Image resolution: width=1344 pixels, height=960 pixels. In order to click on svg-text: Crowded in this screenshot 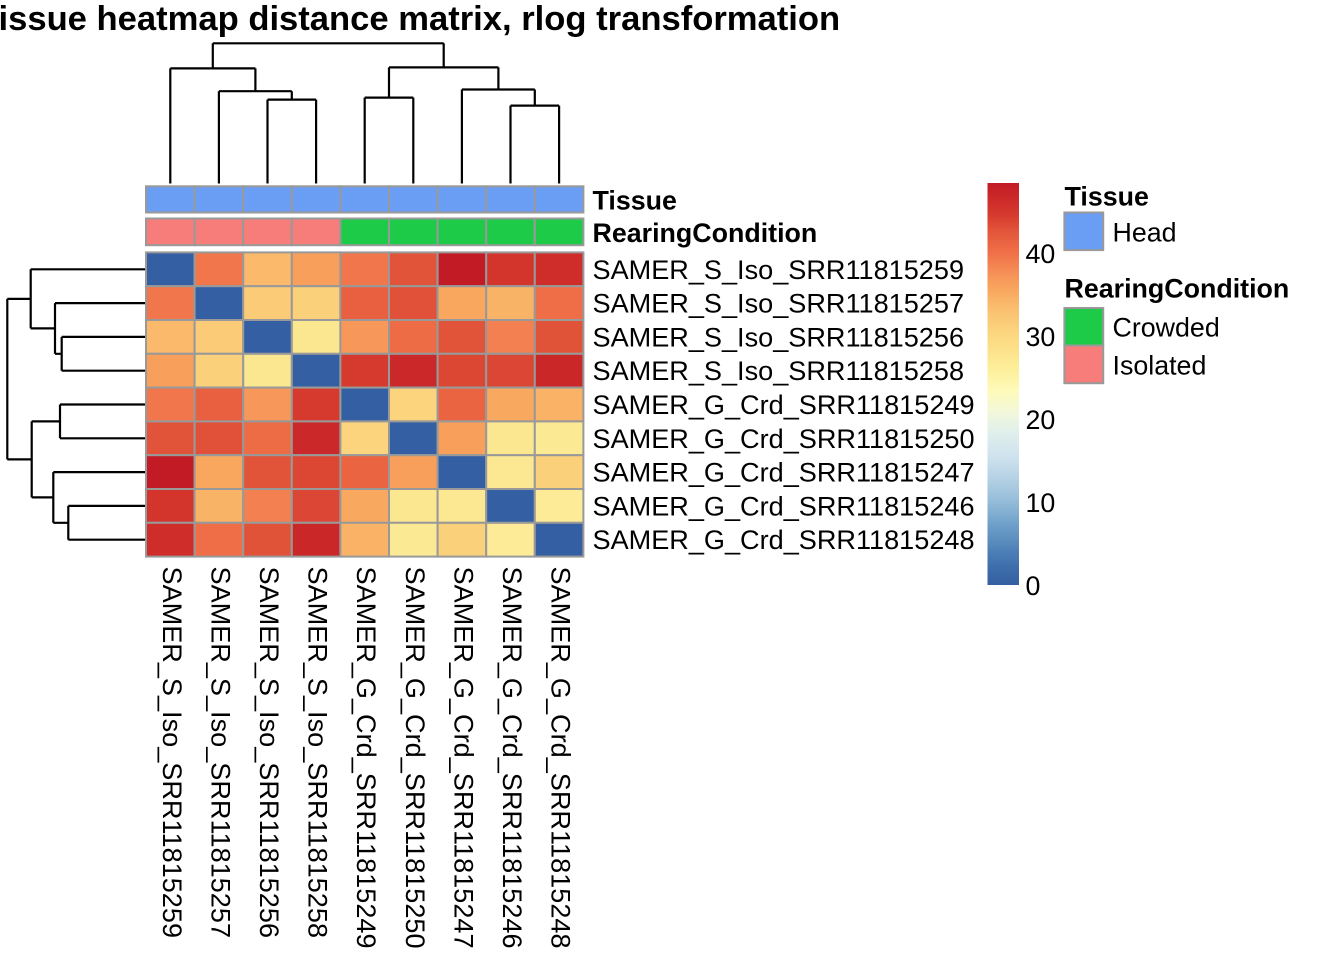, I will do `click(1166, 328)`.